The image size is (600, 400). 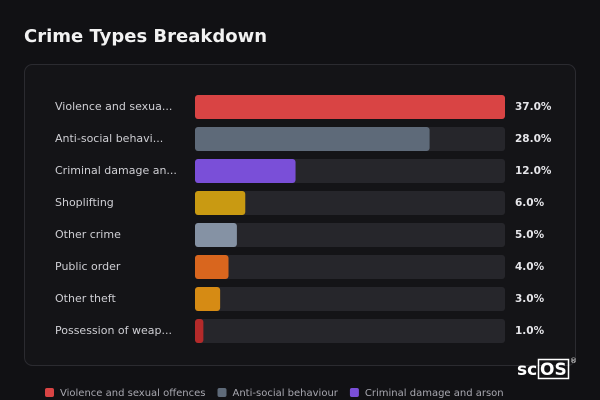 I want to click on logo-boxed: OS, so click(x=553, y=370).